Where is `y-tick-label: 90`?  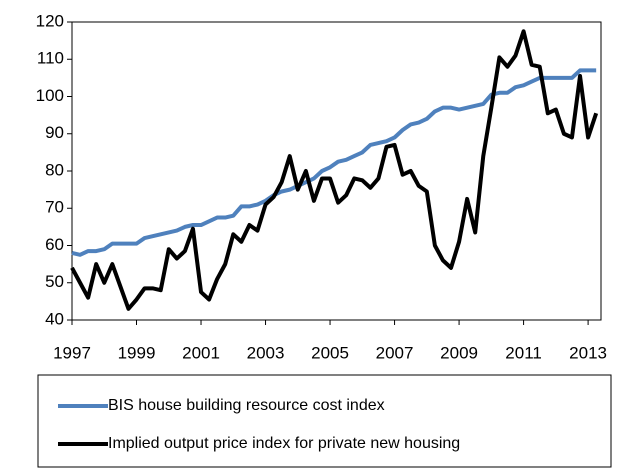
y-tick-label: 90 is located at coordinates (54, 132).